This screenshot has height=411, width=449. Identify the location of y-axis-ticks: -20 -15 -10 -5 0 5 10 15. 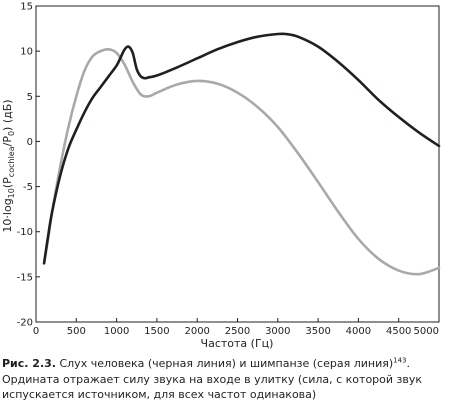
(28, 165).